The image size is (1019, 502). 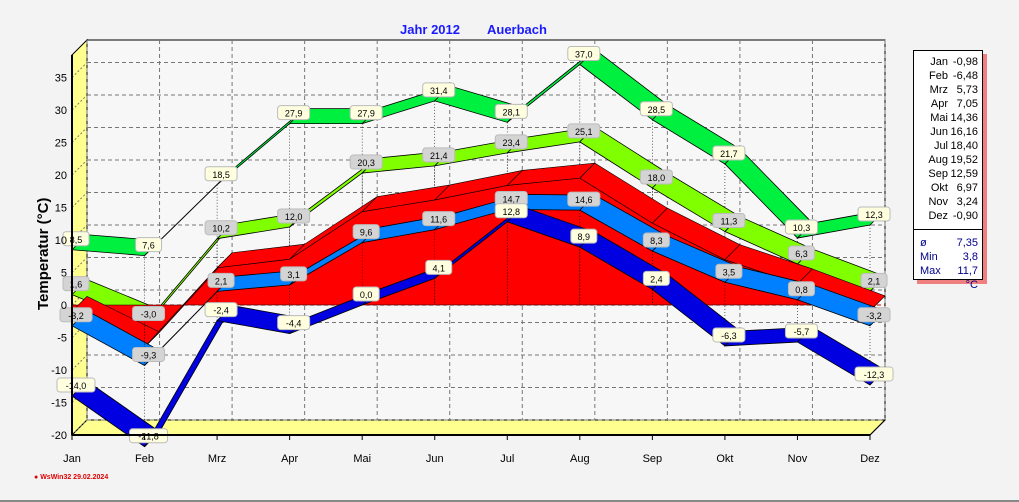 I want to click on x-tick-label: Jul, so click(x=507, y=459).